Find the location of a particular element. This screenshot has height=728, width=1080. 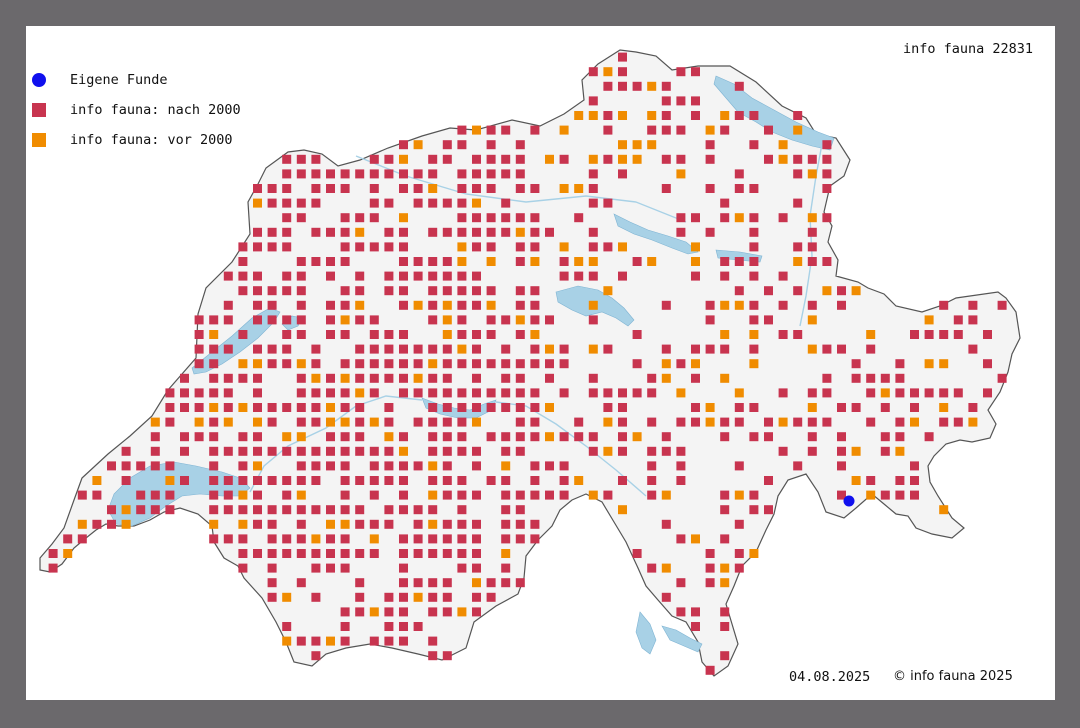

legend-circle-icon is located at coordinates (39, 80).